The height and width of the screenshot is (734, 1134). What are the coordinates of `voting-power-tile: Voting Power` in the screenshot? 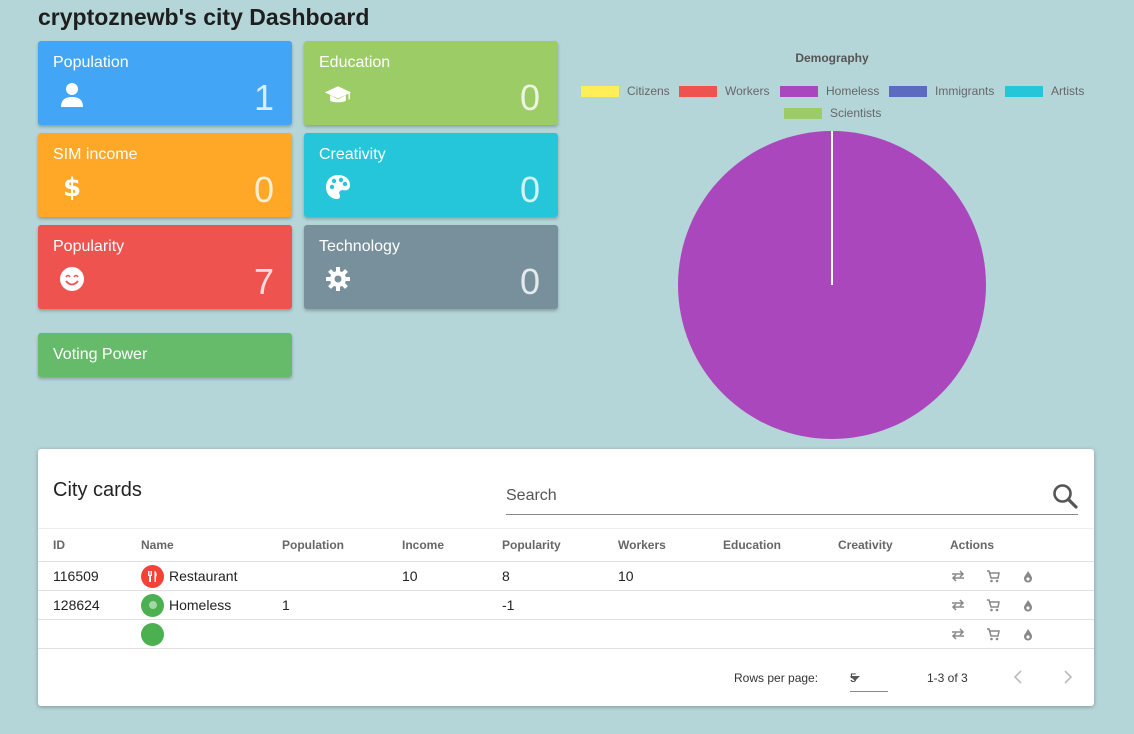 It's located at (165, 355).